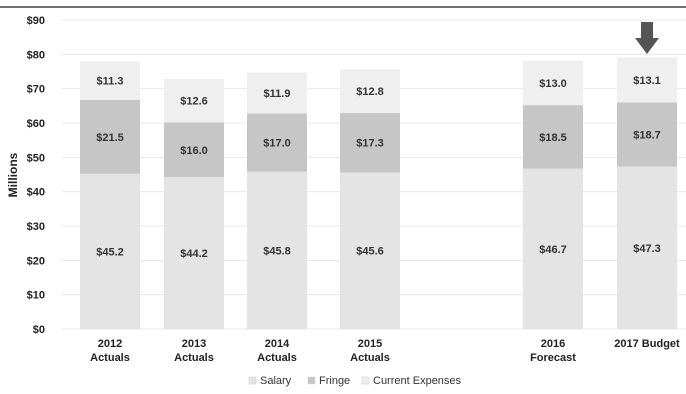 This screenshot has width=686, height=394. Describe the element at coordinates (334, 381) in the screenshot. I see `legend-label: Fringe` at that location.